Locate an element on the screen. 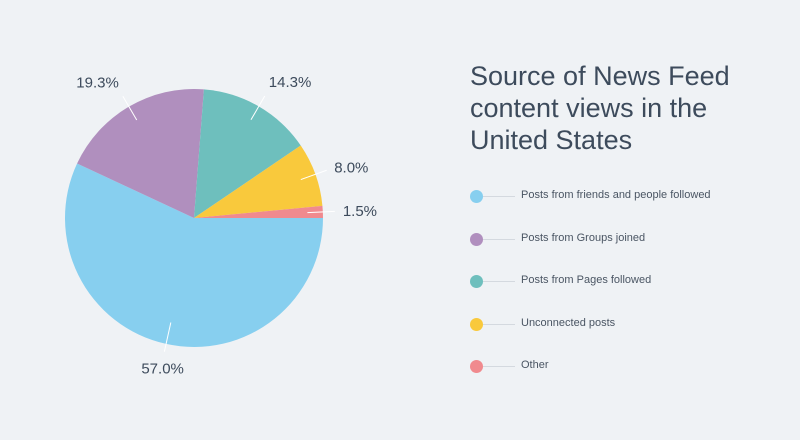  legend-item-other: Other is located at coordinates (630, 374).